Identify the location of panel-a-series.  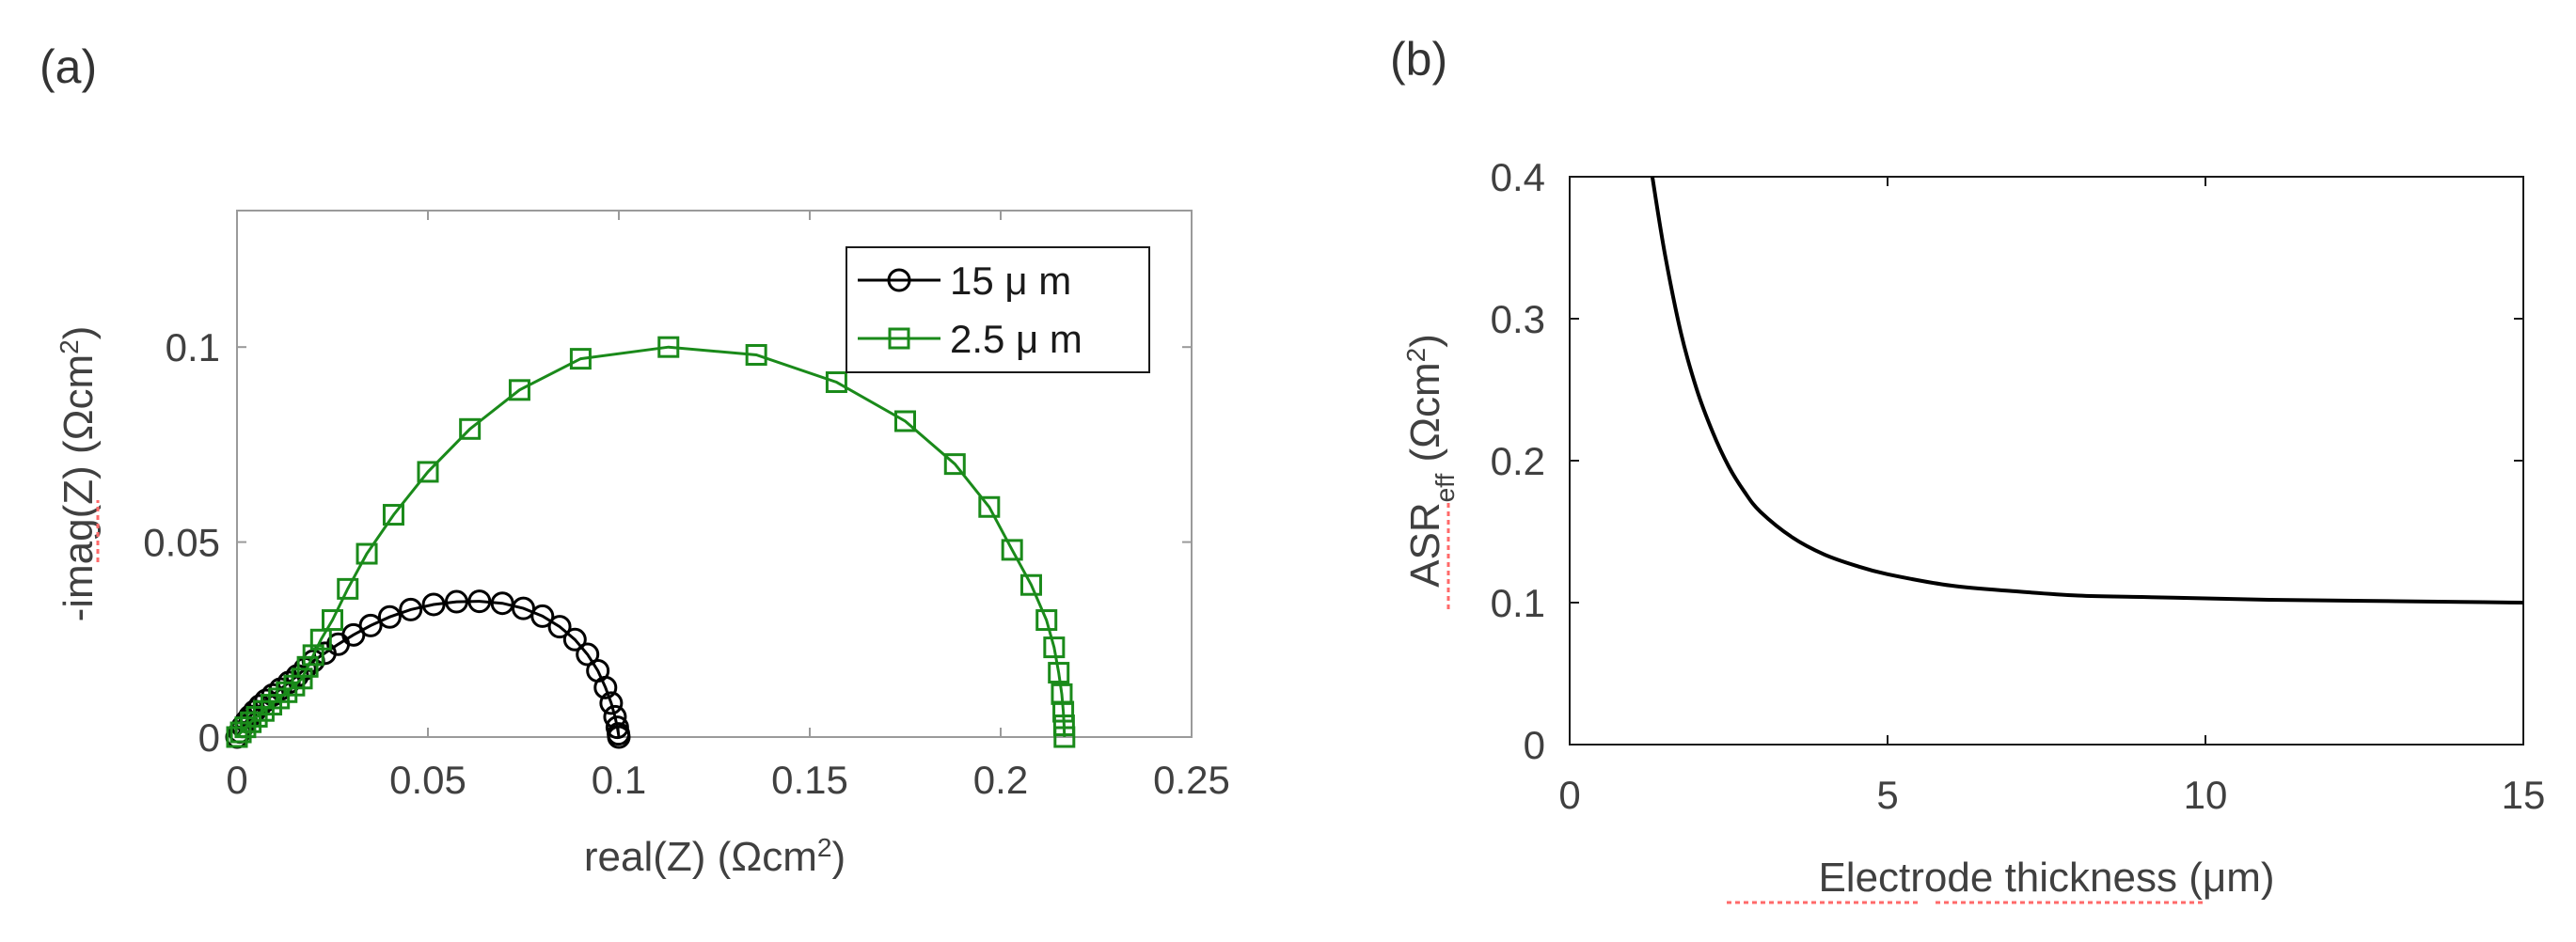
(650, 542).